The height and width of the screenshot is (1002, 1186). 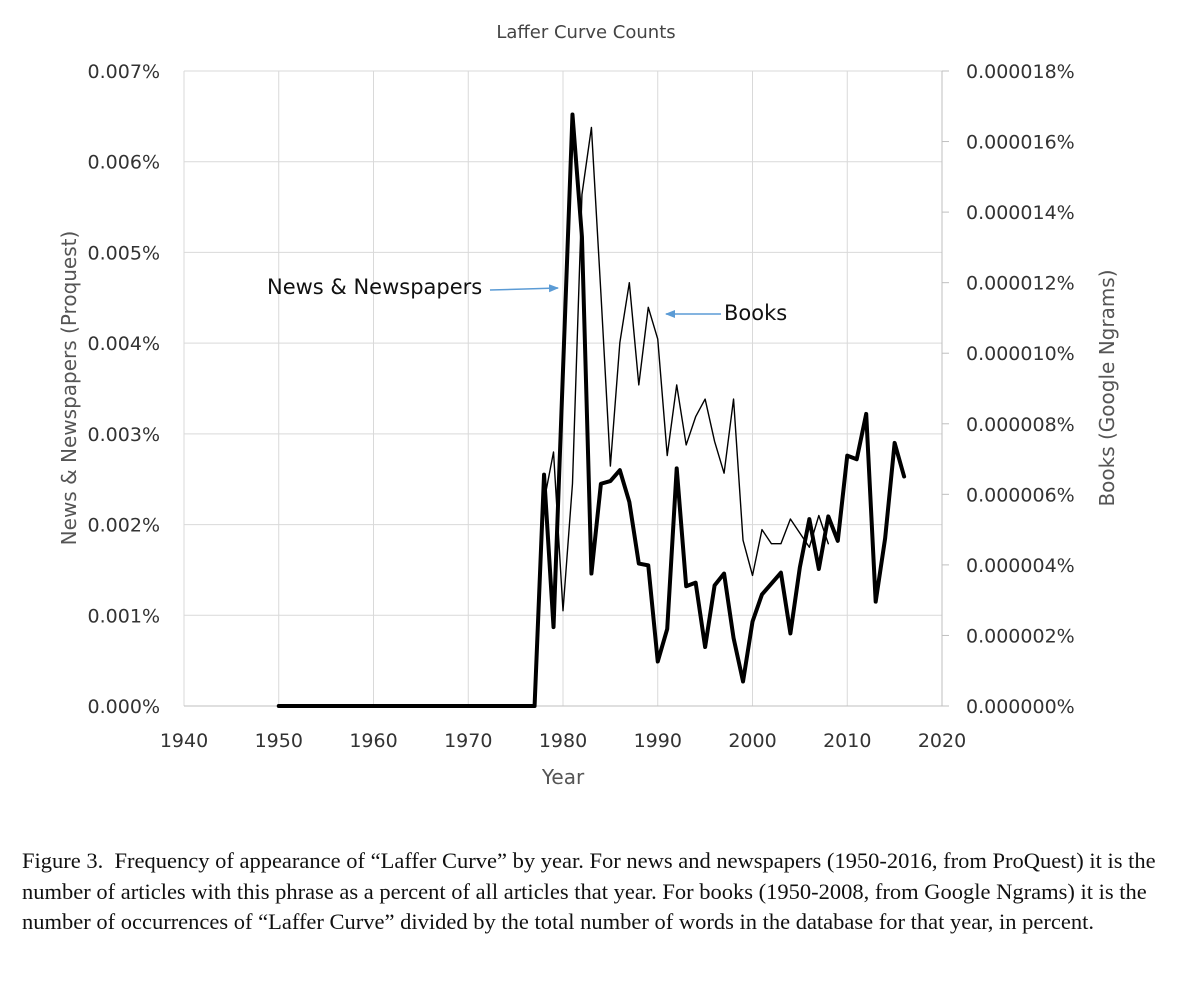 What do you see at coordinates (1020, 425) in the screenshot?
I see `y2-tick-label: 0.000008%` at bounding box center [1020, 425].